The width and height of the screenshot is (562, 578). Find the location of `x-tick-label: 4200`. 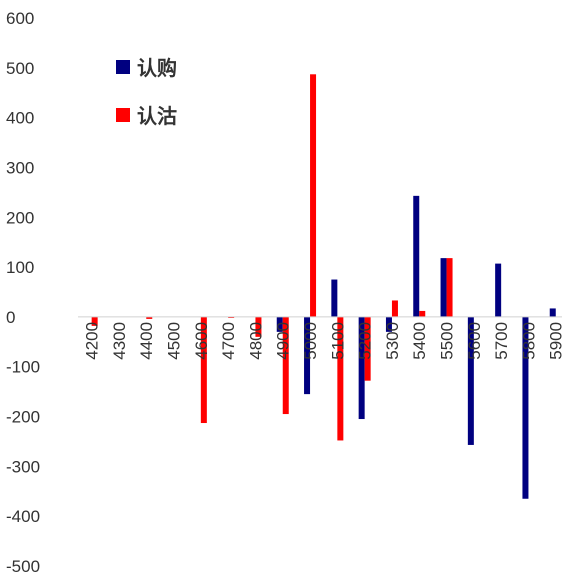

x-tick-label: 4200 is located at coordinates (92, 341).